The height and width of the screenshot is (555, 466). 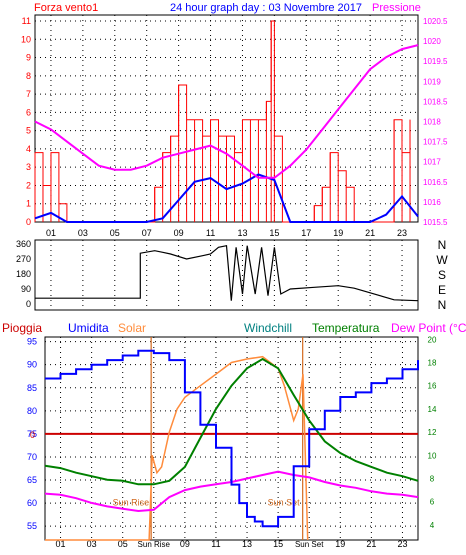 What do you see at coordinates (435, 182) in the screenshot?
I see `pressure-y-tick-label: 1016.5` at bounding box center [435, 182].